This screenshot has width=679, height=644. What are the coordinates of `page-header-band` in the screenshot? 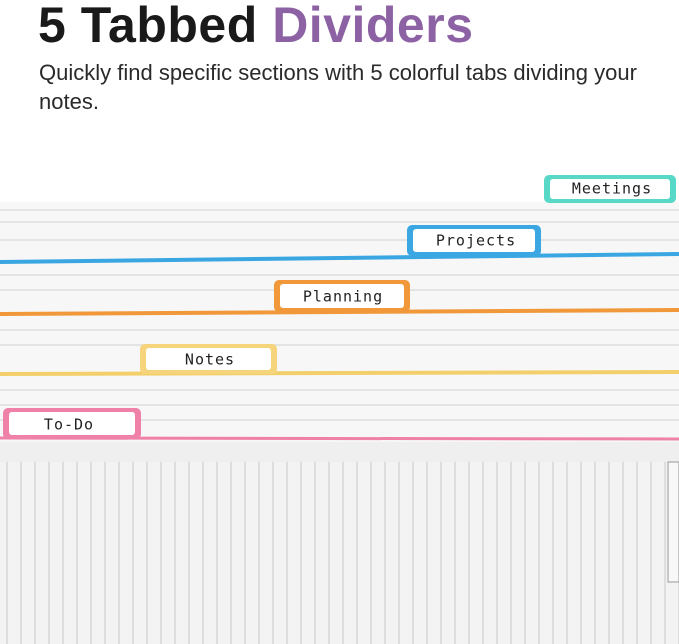 It's located at (339, 452).